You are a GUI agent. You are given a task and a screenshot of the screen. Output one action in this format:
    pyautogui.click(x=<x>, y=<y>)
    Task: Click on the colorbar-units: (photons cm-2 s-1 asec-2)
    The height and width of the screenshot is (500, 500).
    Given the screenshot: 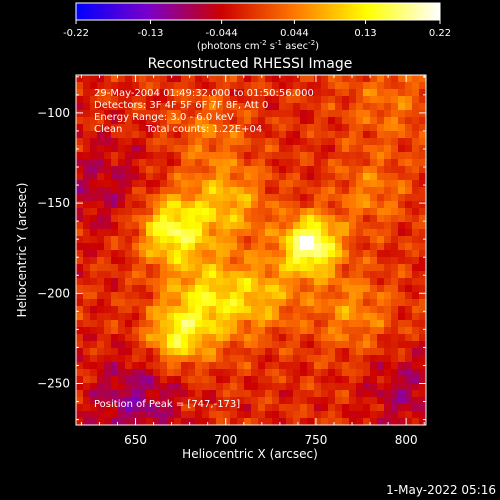 What is the action you would take?
    pyautogui.click(x=258, y=45)
    